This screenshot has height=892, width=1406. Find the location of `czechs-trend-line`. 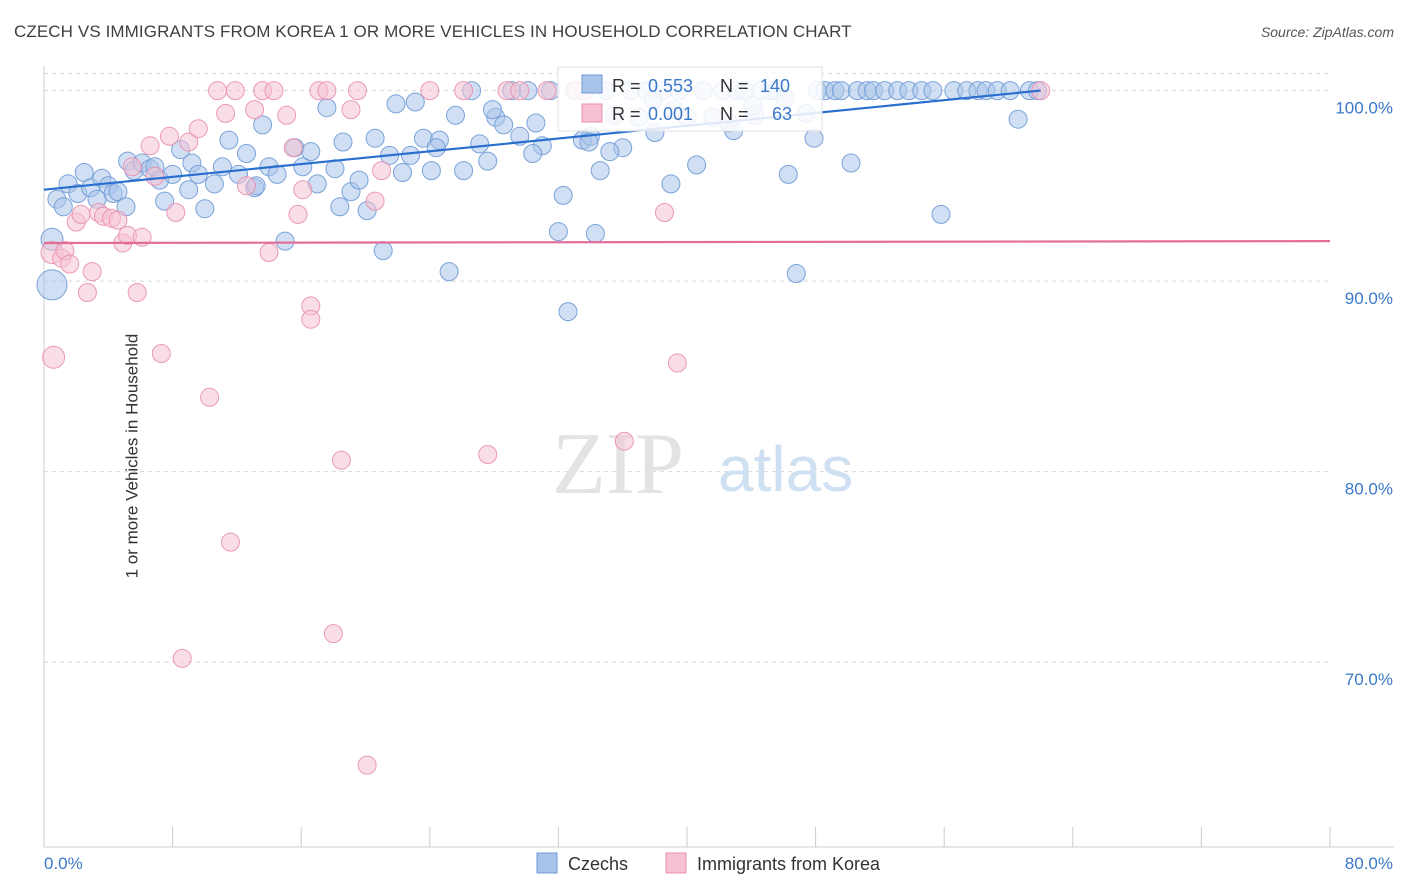

czechs-trend-line is located at coordinates (542, 140).